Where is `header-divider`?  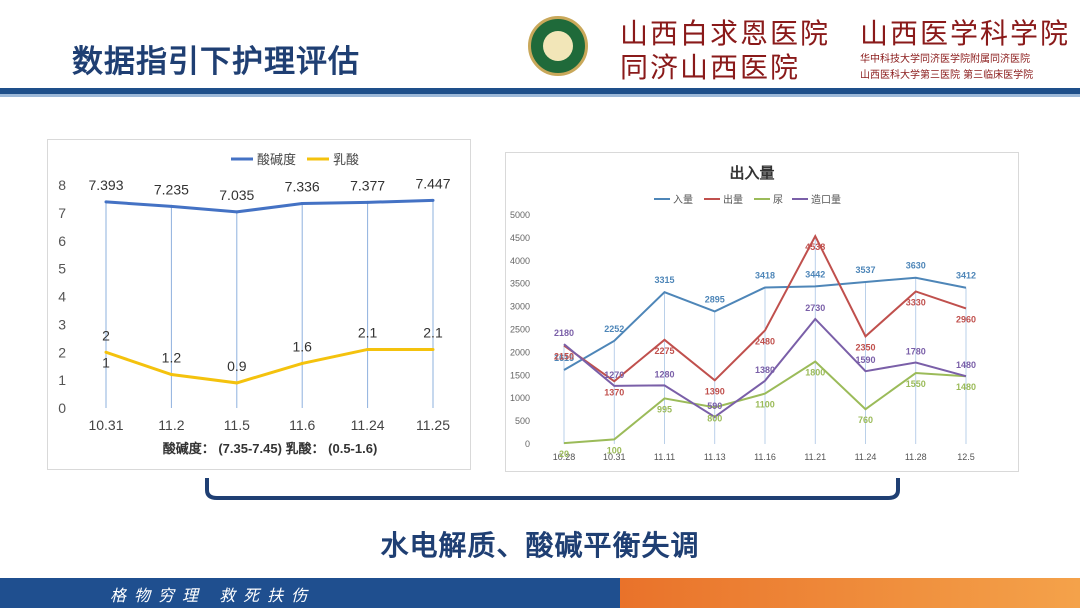
header-divider is located at coordinates (540, 91).